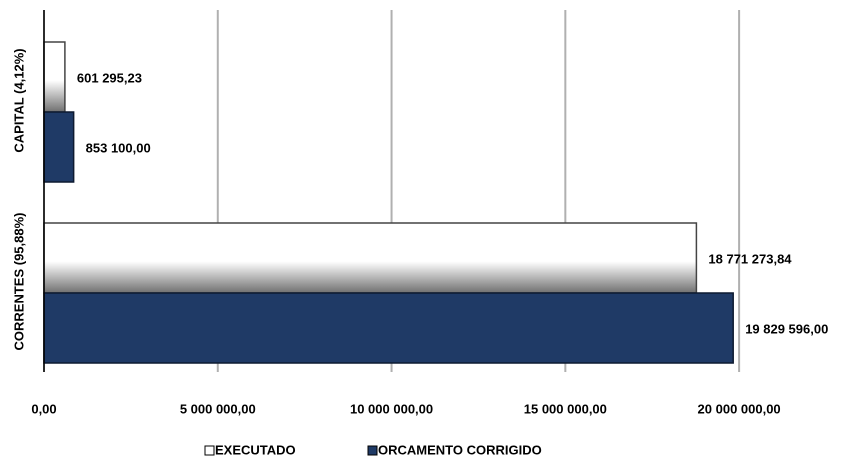  Describe the element at coordinates (391, 408) in the screenshot. I see `x-tick-label: 10 000 000,00` at that location.